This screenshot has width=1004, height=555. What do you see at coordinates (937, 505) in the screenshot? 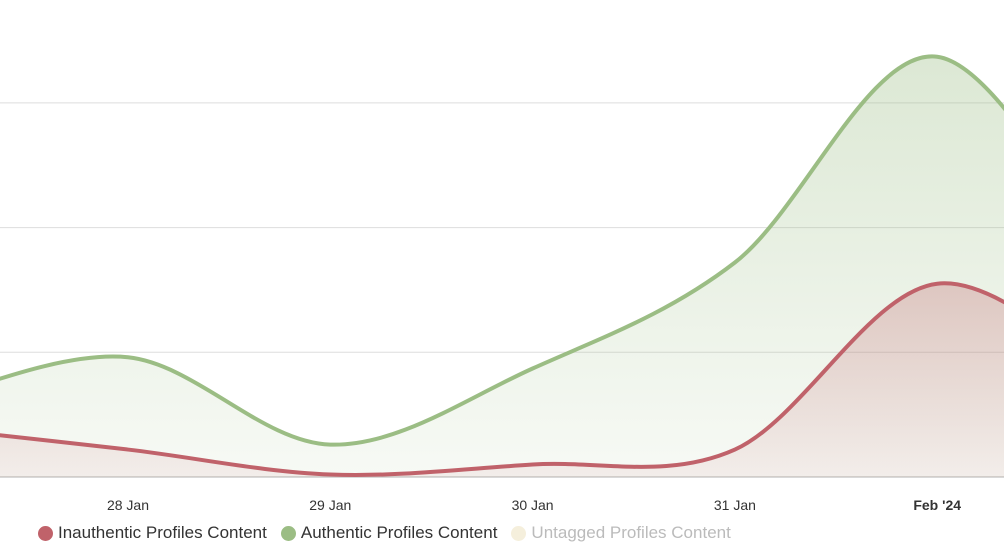
I see `x-tick-label: Feb '24` at bounding box center [937, 505].